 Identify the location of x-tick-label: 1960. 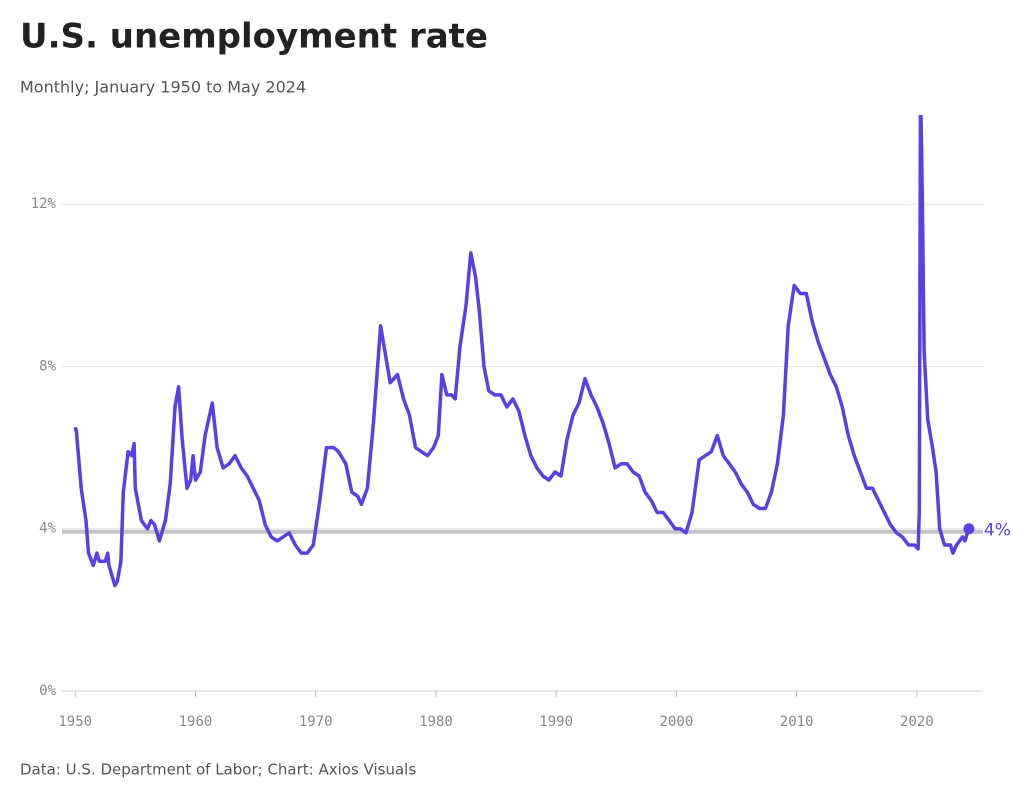
(196, 722).